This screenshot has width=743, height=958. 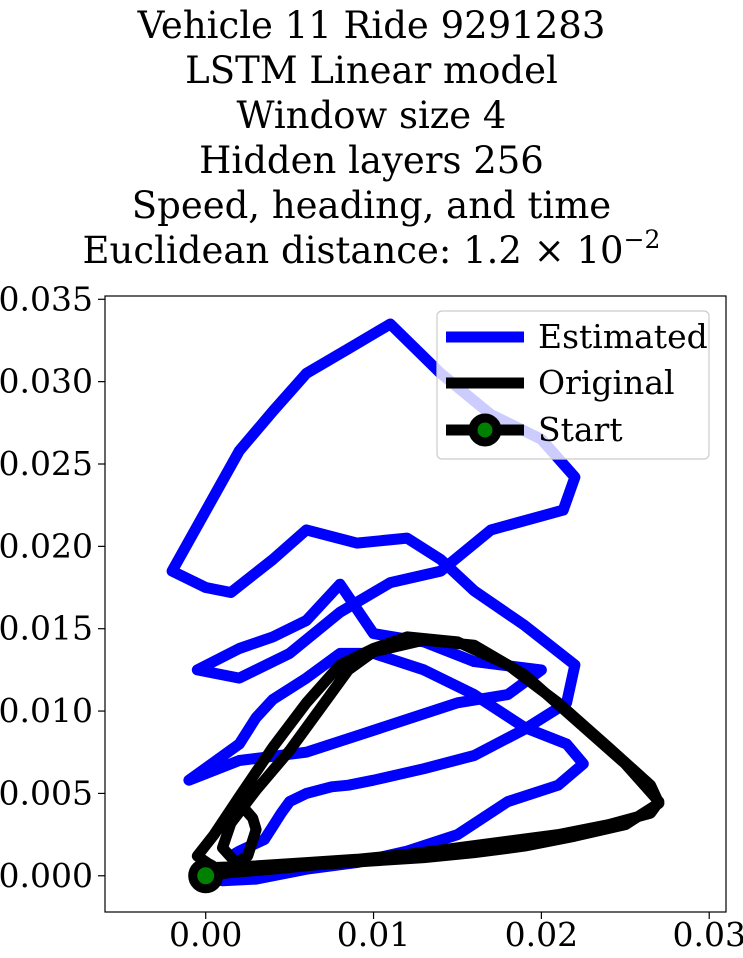 I want to click on x-tick-label: 0.01, so click(x=373, y=934).